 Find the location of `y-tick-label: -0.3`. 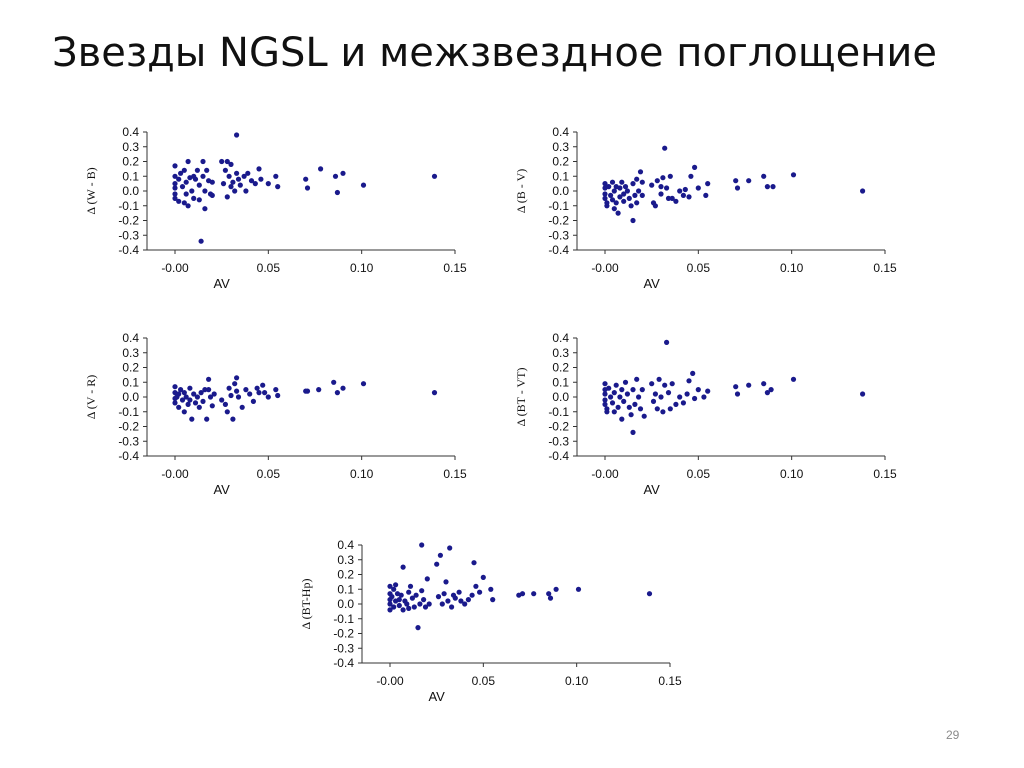

y-tick-label: -0.3 is located at coordinates (558, 441).